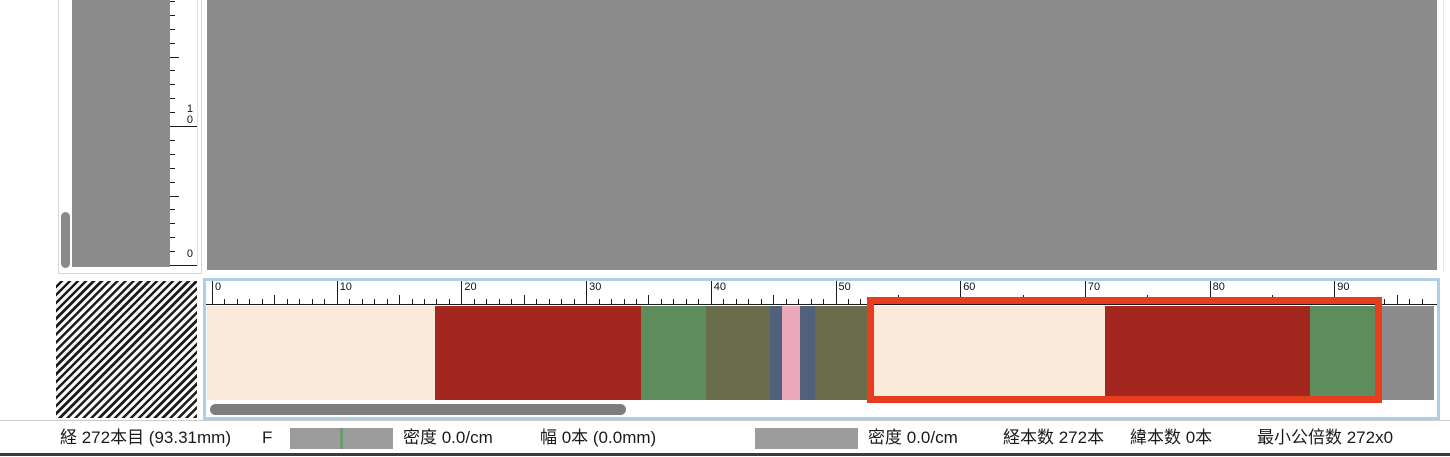 The height and width of the screenshot is (457, 1450). What do you see at coordinates (598, 437) in the screenshot?
I see `width-label: 幅 0本 (0.0mm)` at bounding box center [598, 437].